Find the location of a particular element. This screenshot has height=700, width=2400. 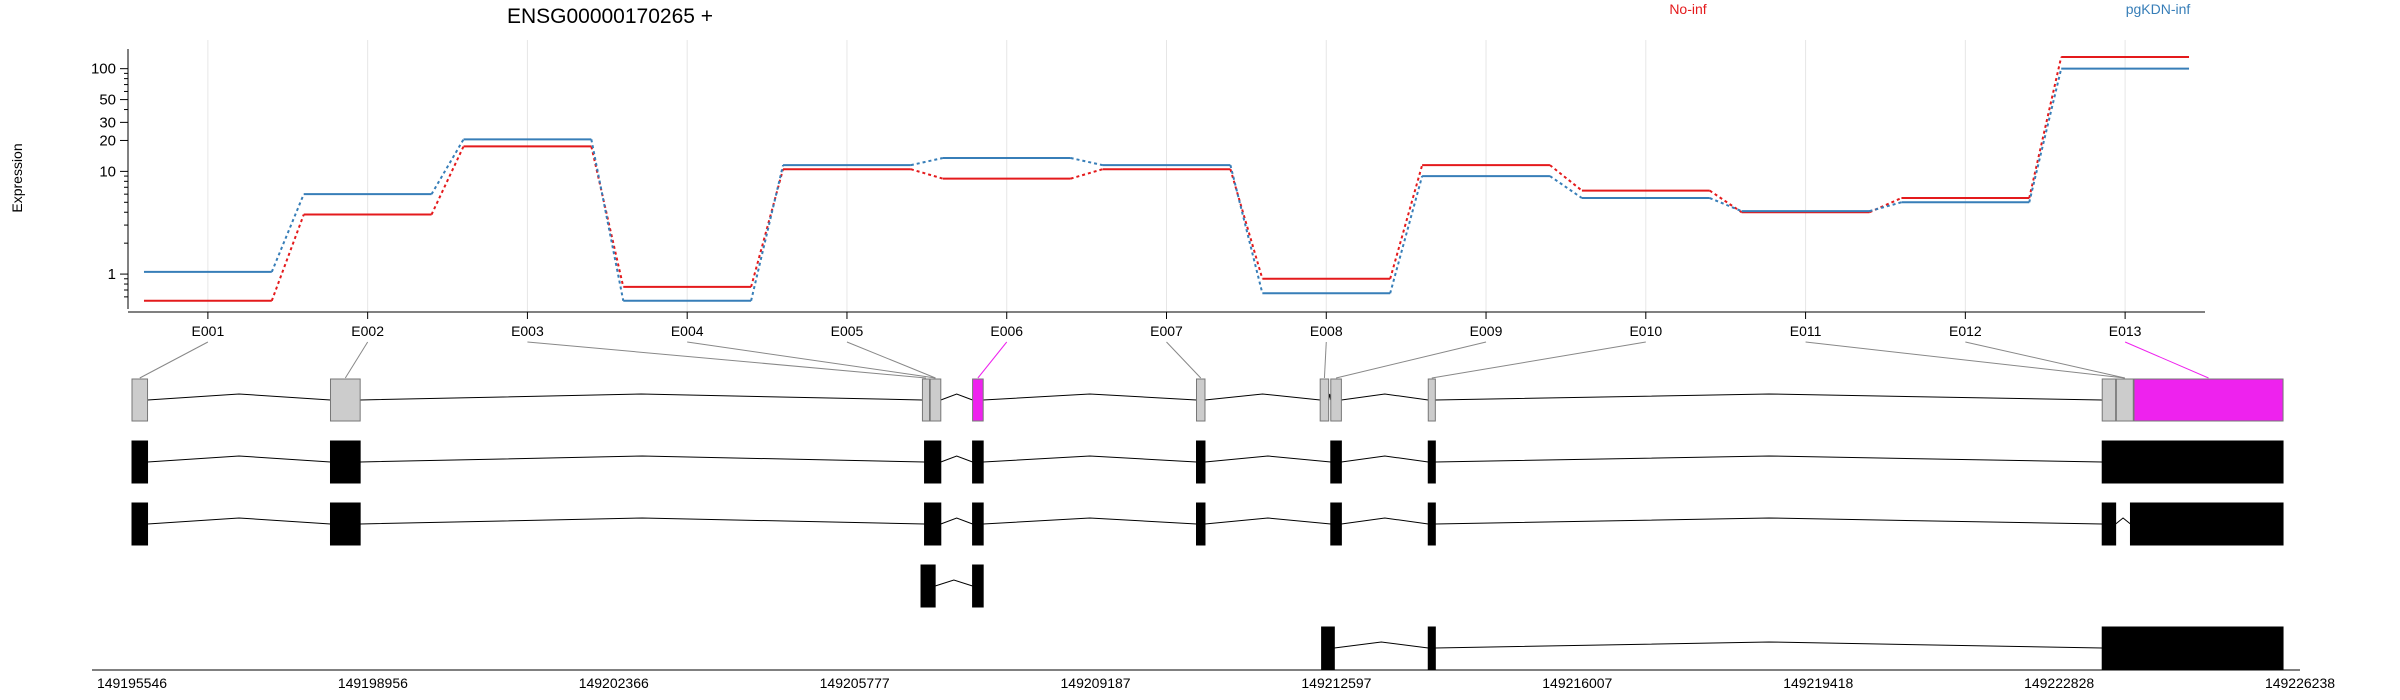

genomic-tick-label: 149226238 is located at coordinates (2300, 683).